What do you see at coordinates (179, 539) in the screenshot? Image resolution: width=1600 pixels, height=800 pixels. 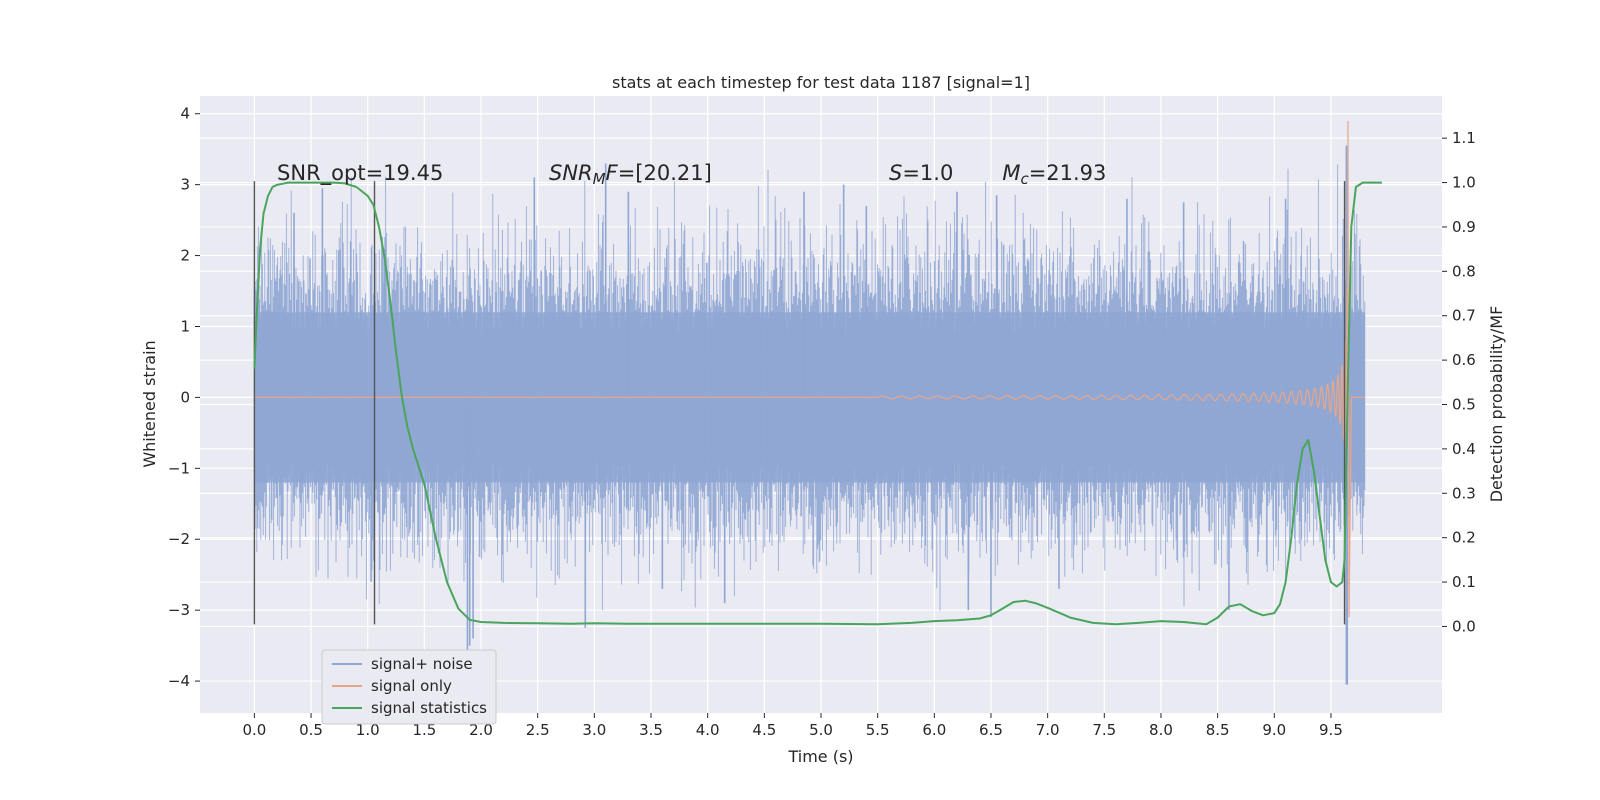 I see `y-tick-label: −2` at bounding box center [179, 539].